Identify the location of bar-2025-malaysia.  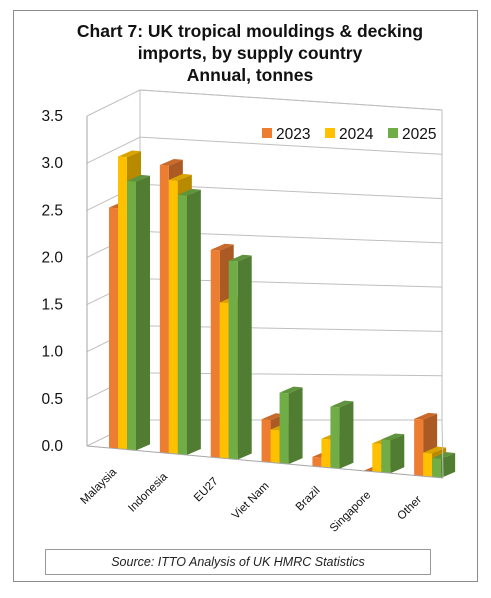
(138, 312).